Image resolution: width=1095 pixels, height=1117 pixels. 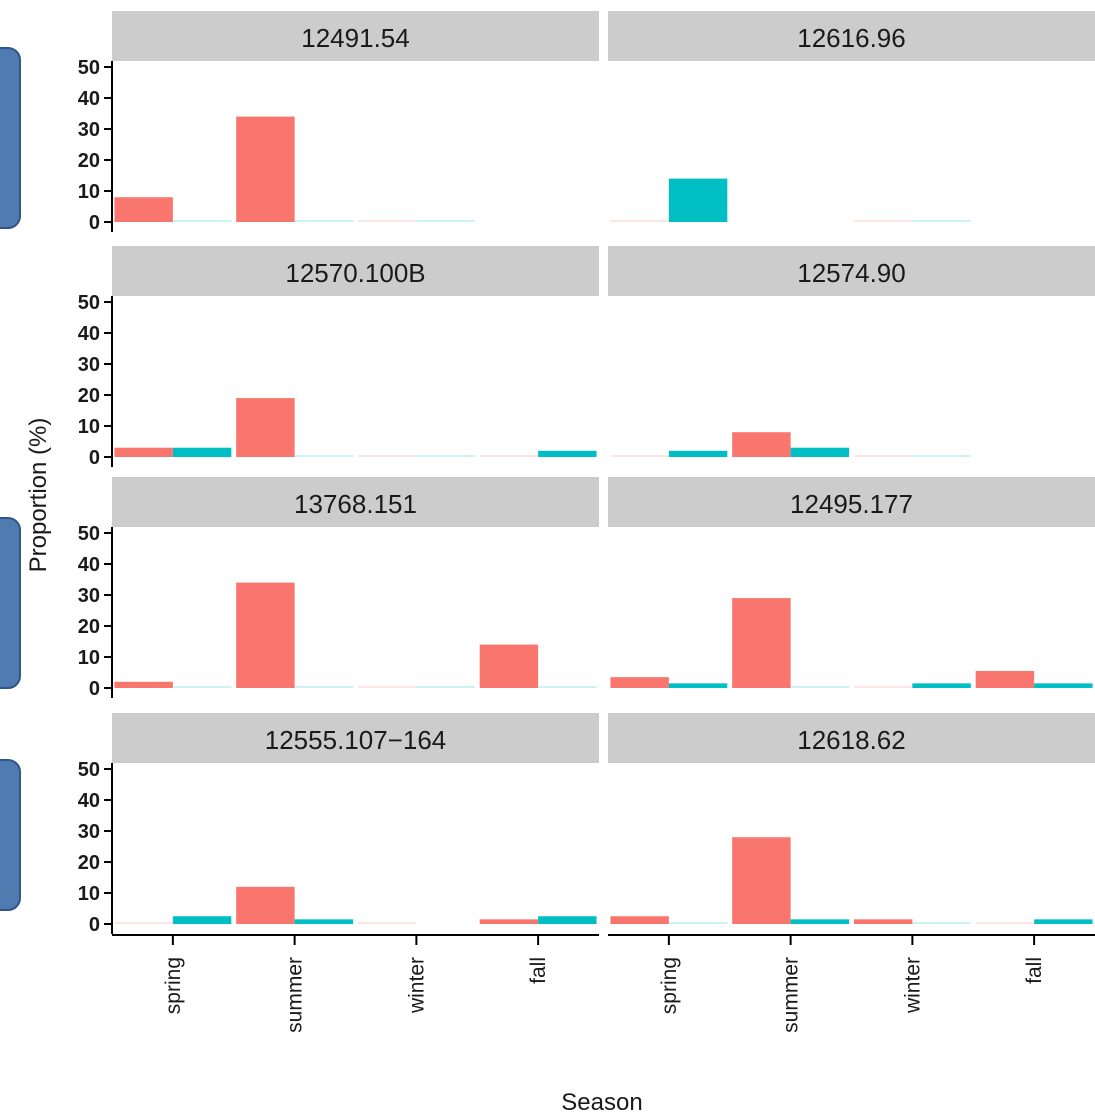 I want to click on panel-title: 12570.100B, so click(x=355, y=273).